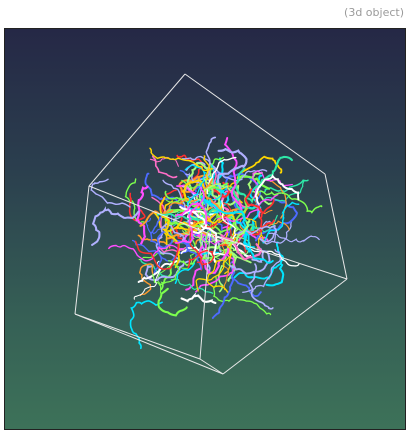  I want to click on object-caption: (3d object), so click(374, 12).